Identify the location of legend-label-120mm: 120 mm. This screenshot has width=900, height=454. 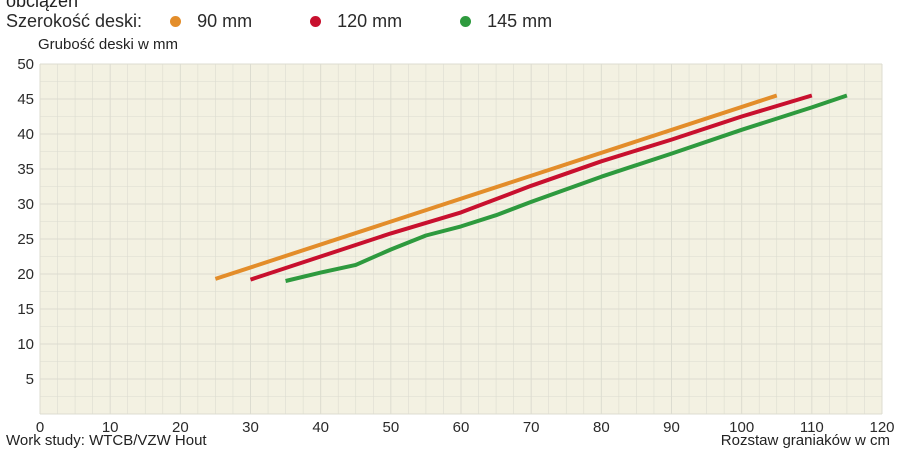
(370, 20).